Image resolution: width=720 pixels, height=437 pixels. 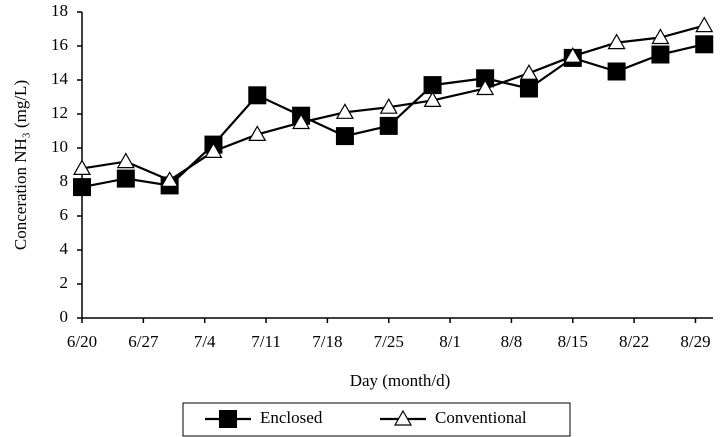 I want to click on legend-label: Conventional, so click(x=481, y=417).